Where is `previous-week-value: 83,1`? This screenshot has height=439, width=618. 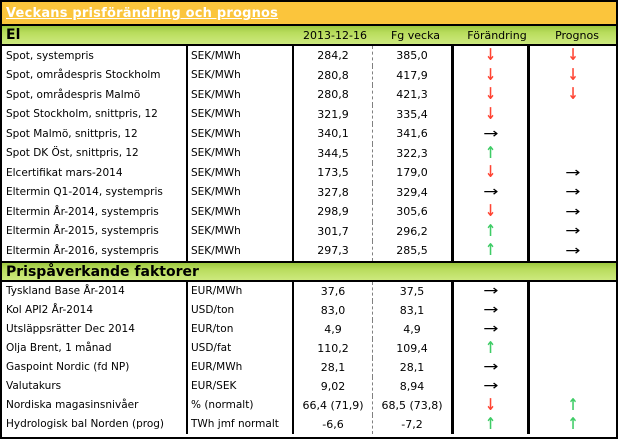 previous-week-value: 83,1 is located at coordinates (413, 310).